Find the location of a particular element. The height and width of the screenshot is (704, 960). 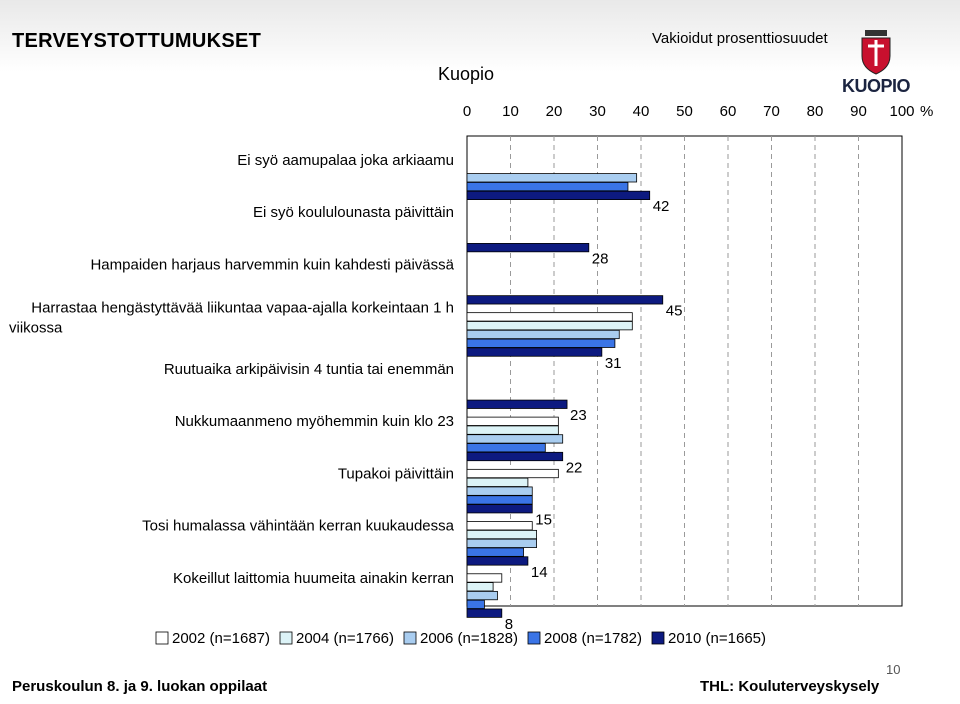

x-tick-label: 40 is located at coordinates (641, 111).